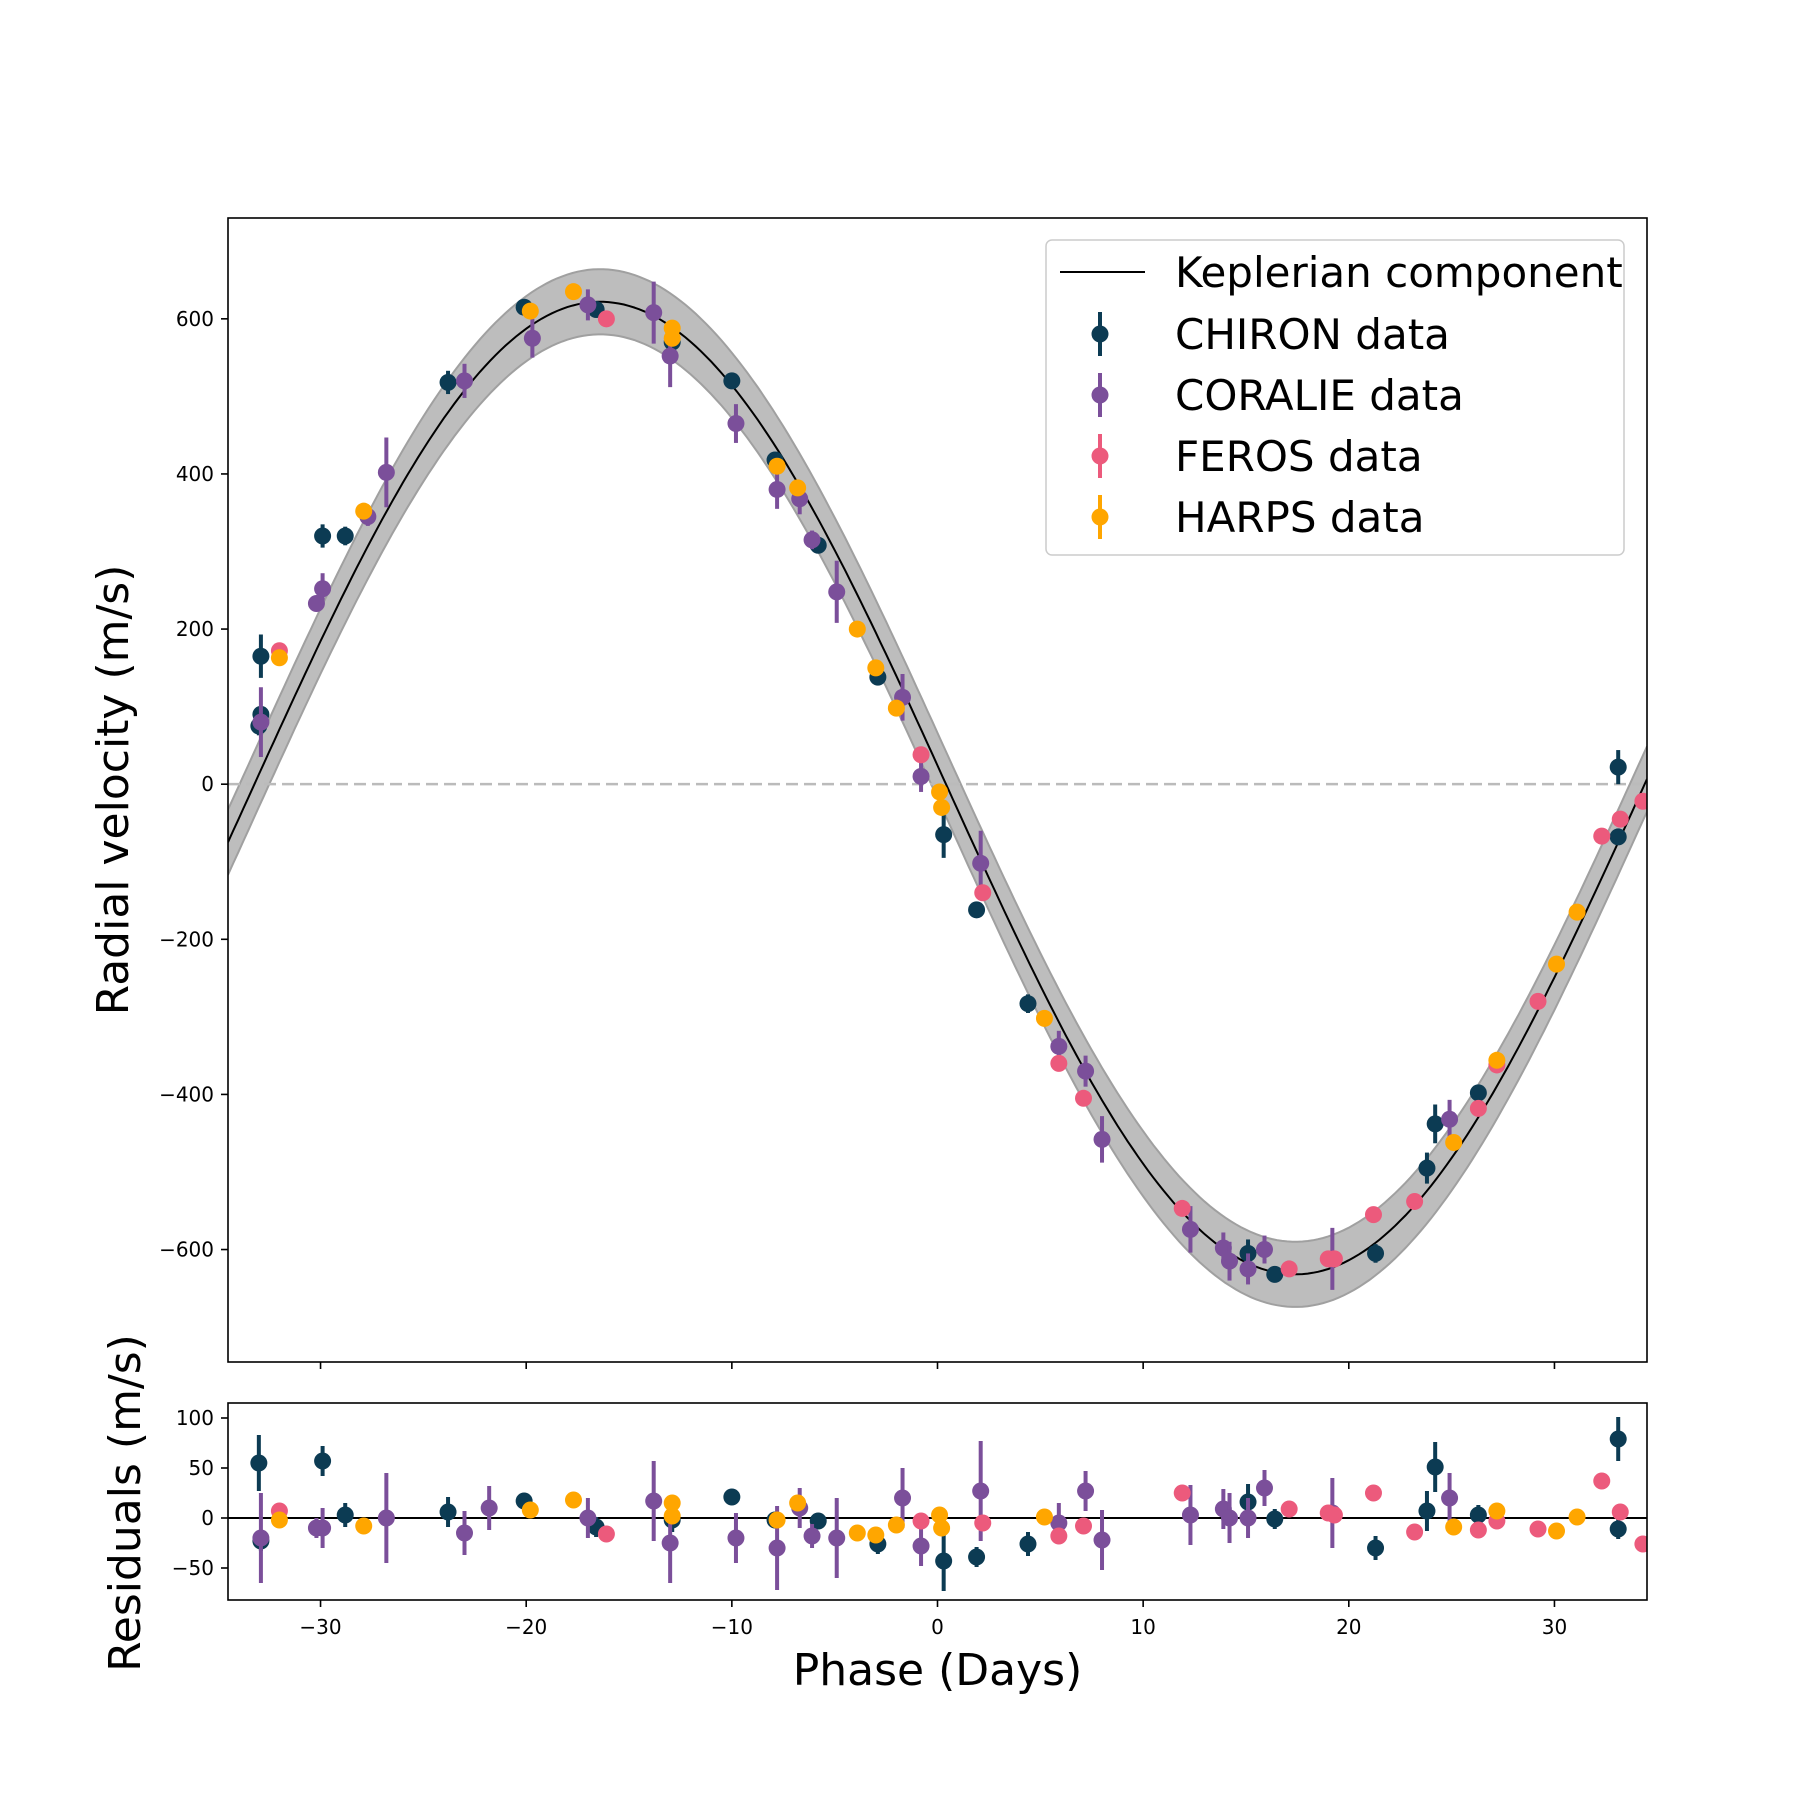  Describe the element at coordinates (938, 1670) in the screenshot. I see `x-axis-label: Phase (Days)` at that location.